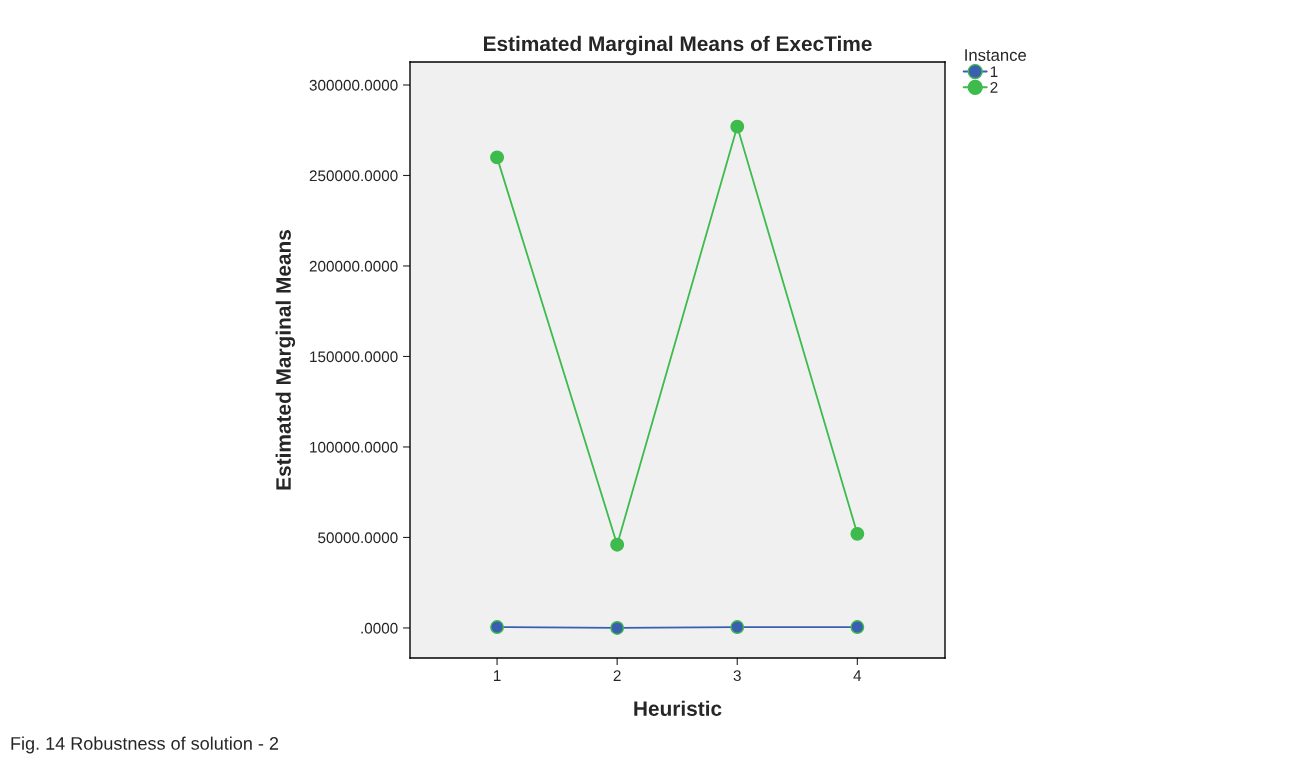 The width and height of the screenshot is (1292, 771). I want to click on legend-label: 2, so click(994, 87).